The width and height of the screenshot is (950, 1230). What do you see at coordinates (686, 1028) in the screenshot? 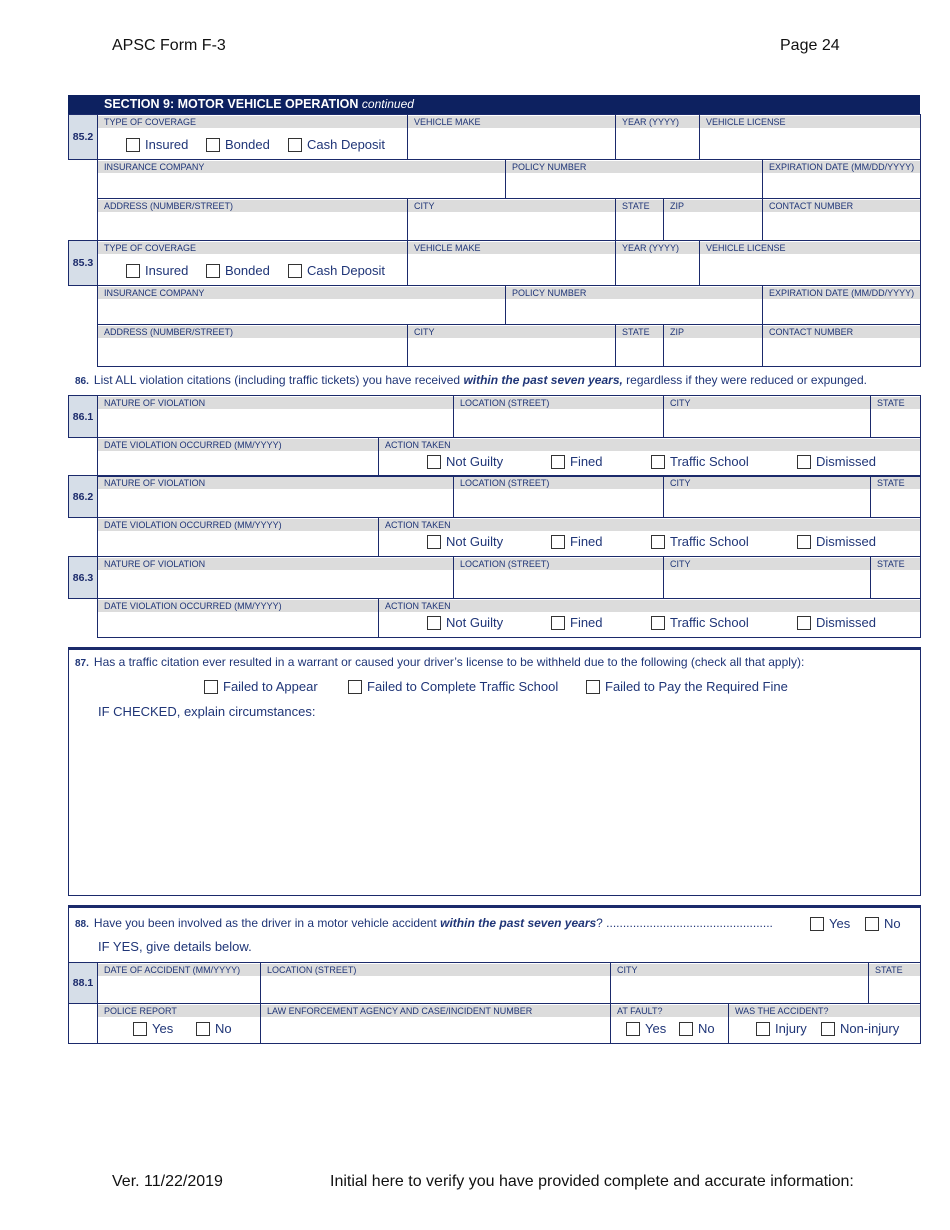
I see `at-fault-no-checkbox-box` at bounding box center [686, 1028].